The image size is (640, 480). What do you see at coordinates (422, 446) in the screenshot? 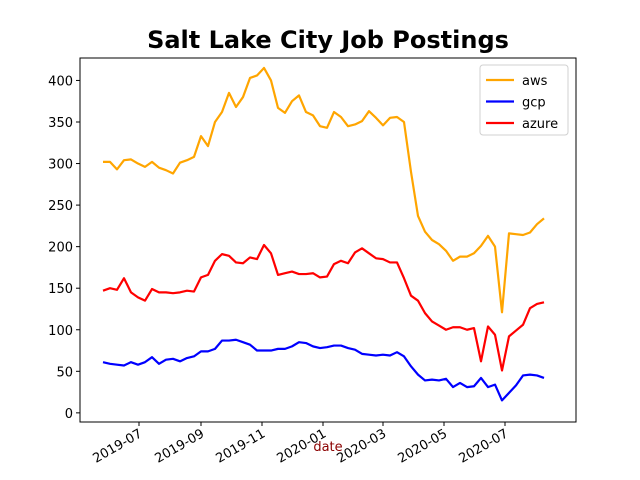
I see `x-tick-label: 2020-05` at bounding box center [422, 446].